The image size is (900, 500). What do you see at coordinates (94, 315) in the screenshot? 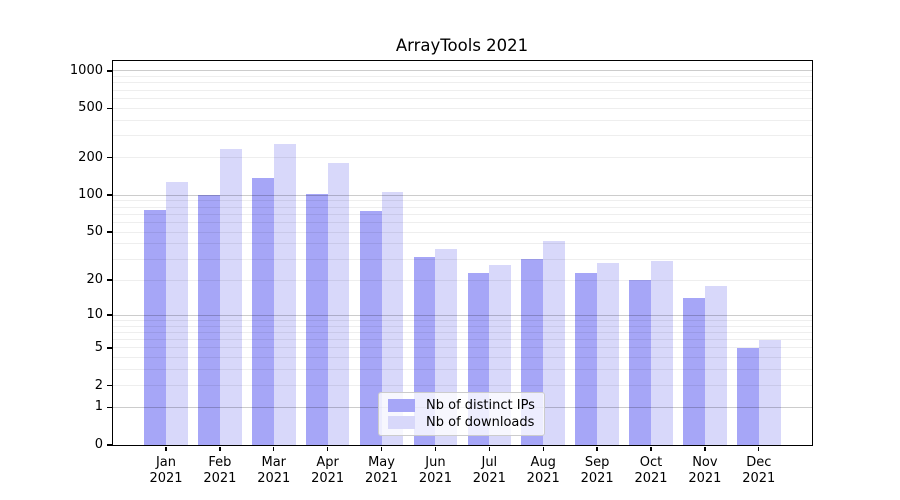
I see `y-tick-label-10: 10` at bounding box center [94, 315].